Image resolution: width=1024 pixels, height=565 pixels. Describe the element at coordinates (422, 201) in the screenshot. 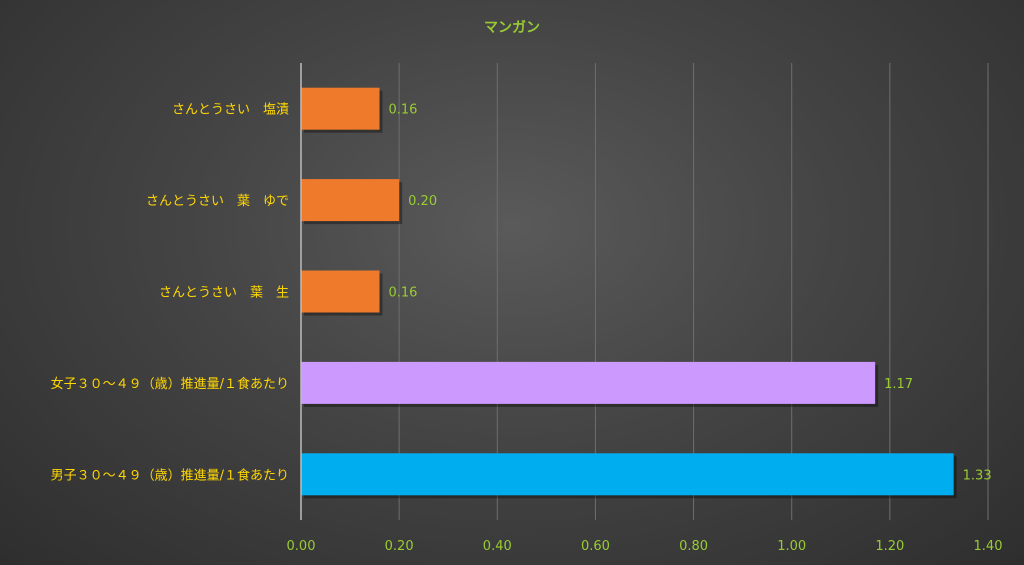

I see `data-label: 0.20` at that location.